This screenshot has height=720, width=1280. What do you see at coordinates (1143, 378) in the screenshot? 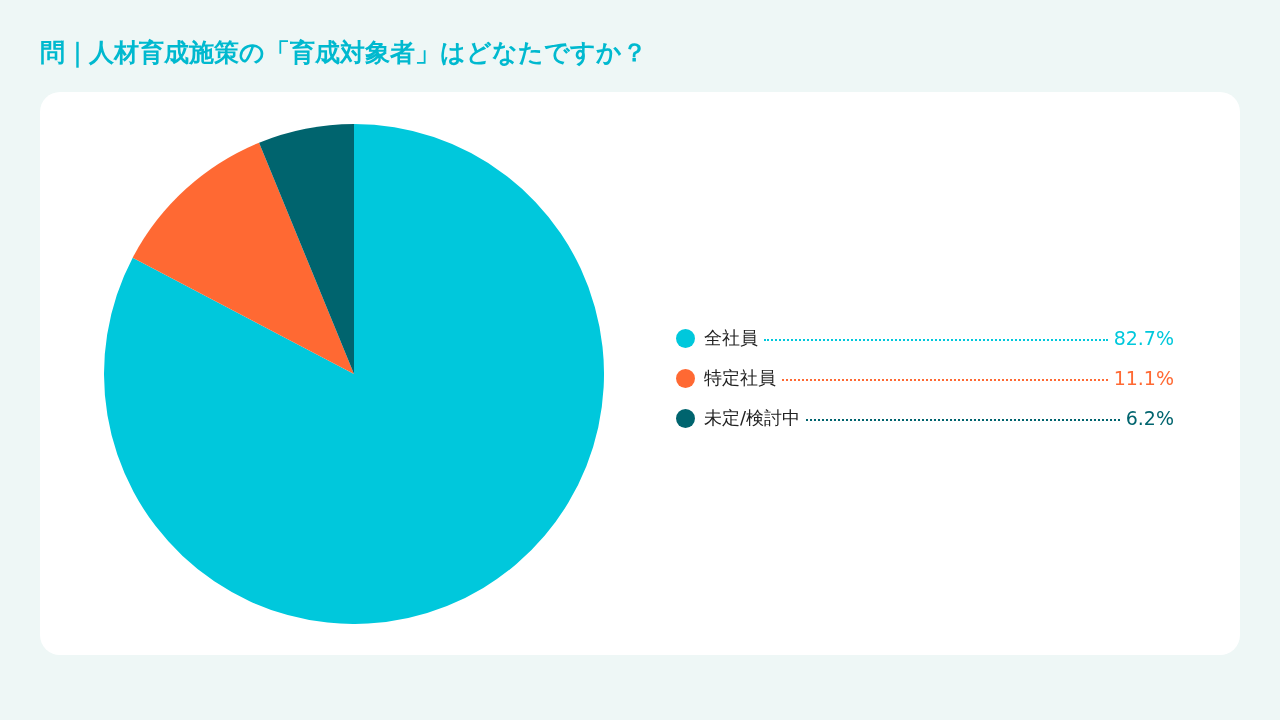
I see `data-label: 11.1%` at bounding box center [1143, 378].